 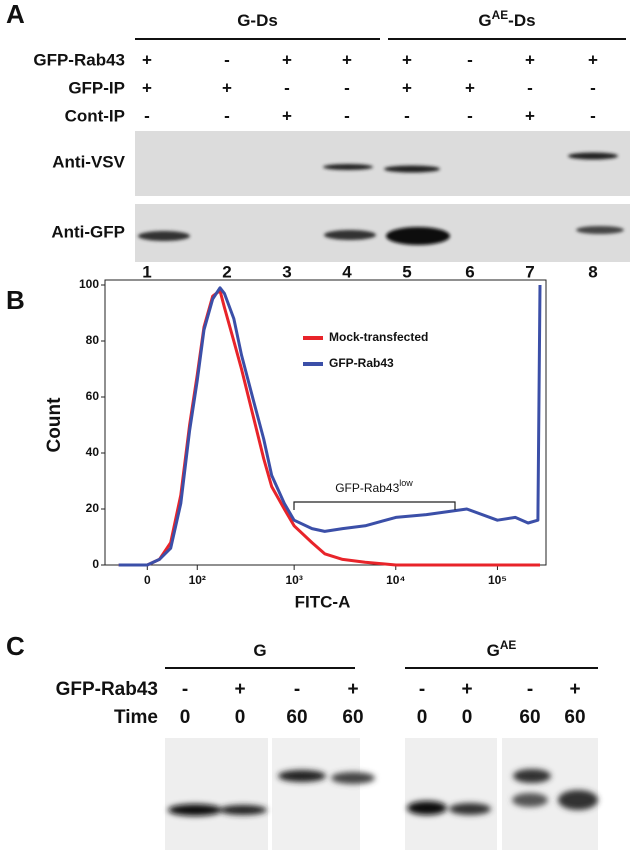 What do you see at coordinates (406, 483) in the screenshot?
I see `annotation-sup: low` at bounding box center [406, 483].